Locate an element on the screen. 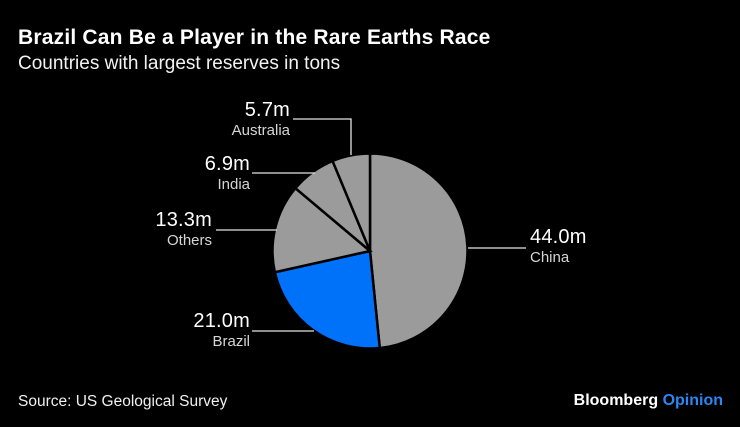  callout-india: 6.9m India is located at coordinates (227, 173).